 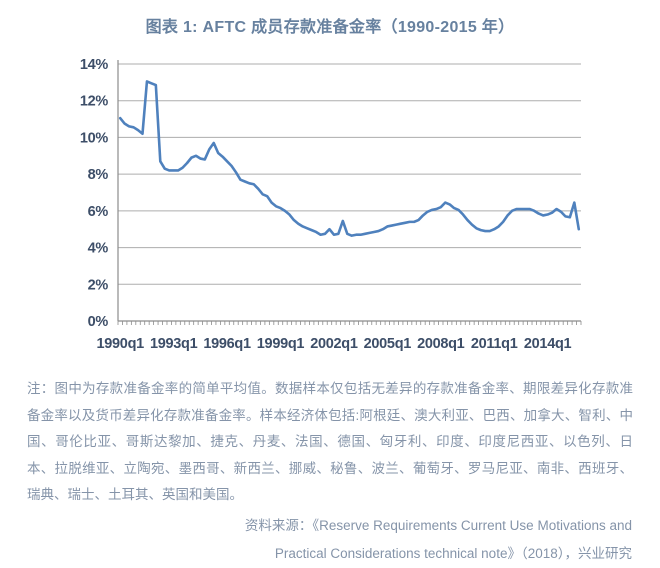 What do you see at coordinates (98, 285) in the screenshot?
I see `y-tick-label: 2%` at bounding box center [98, 285].